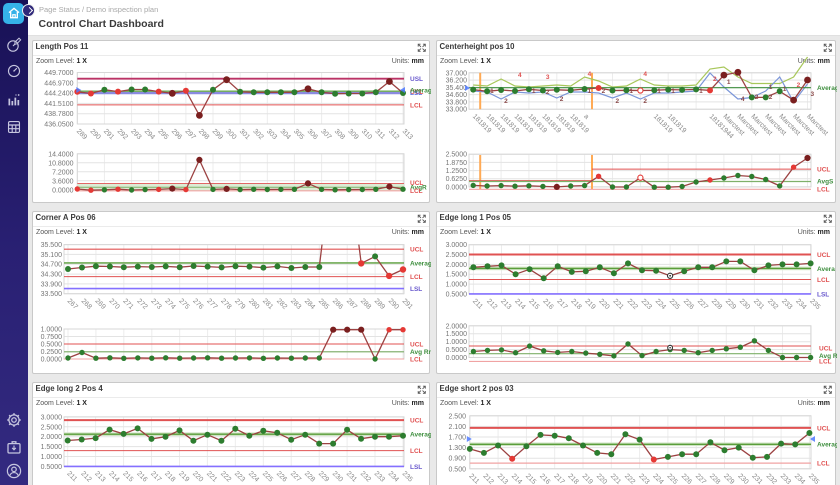  Describe the element at coordinates (337, 304) in the screenshot. I see `svg-text: 286` at that location.